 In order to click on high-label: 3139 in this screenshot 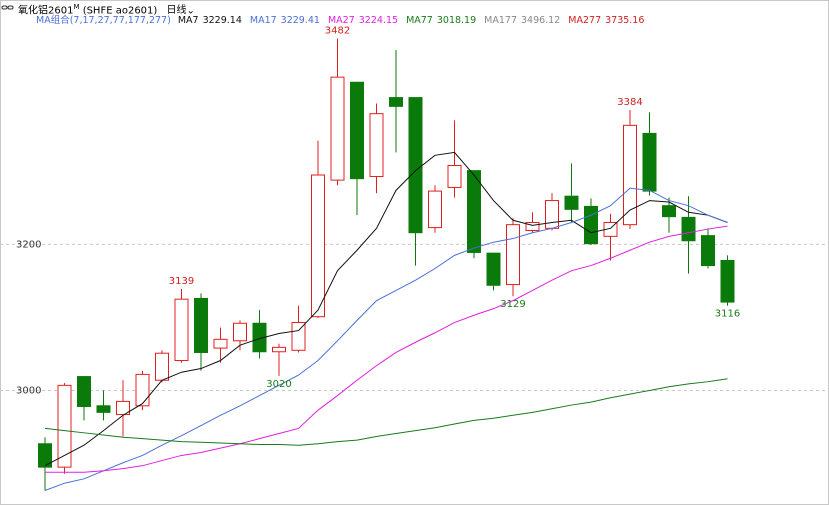, I will do `click(181, 281)`.